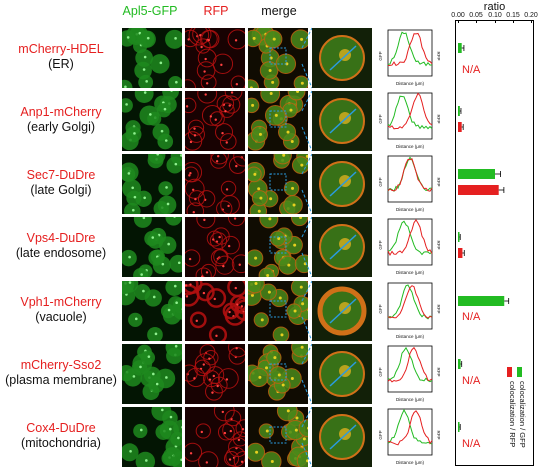  I want to click on marker-name: Vps4-DuDre, so click(61, 238).